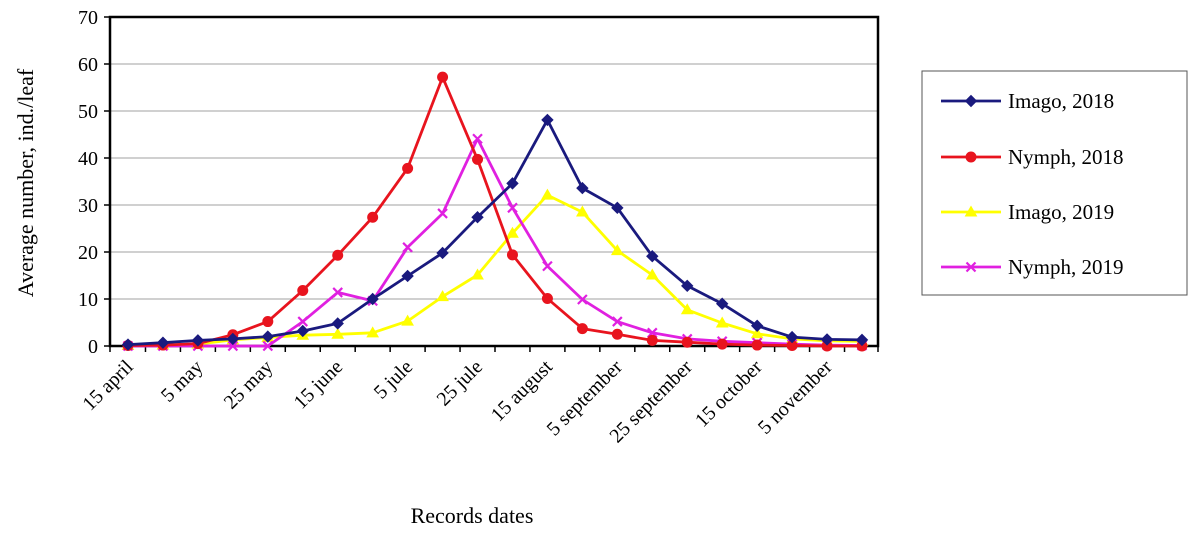  I want to click on x-tick-label: 25 may, so click(249, 385).